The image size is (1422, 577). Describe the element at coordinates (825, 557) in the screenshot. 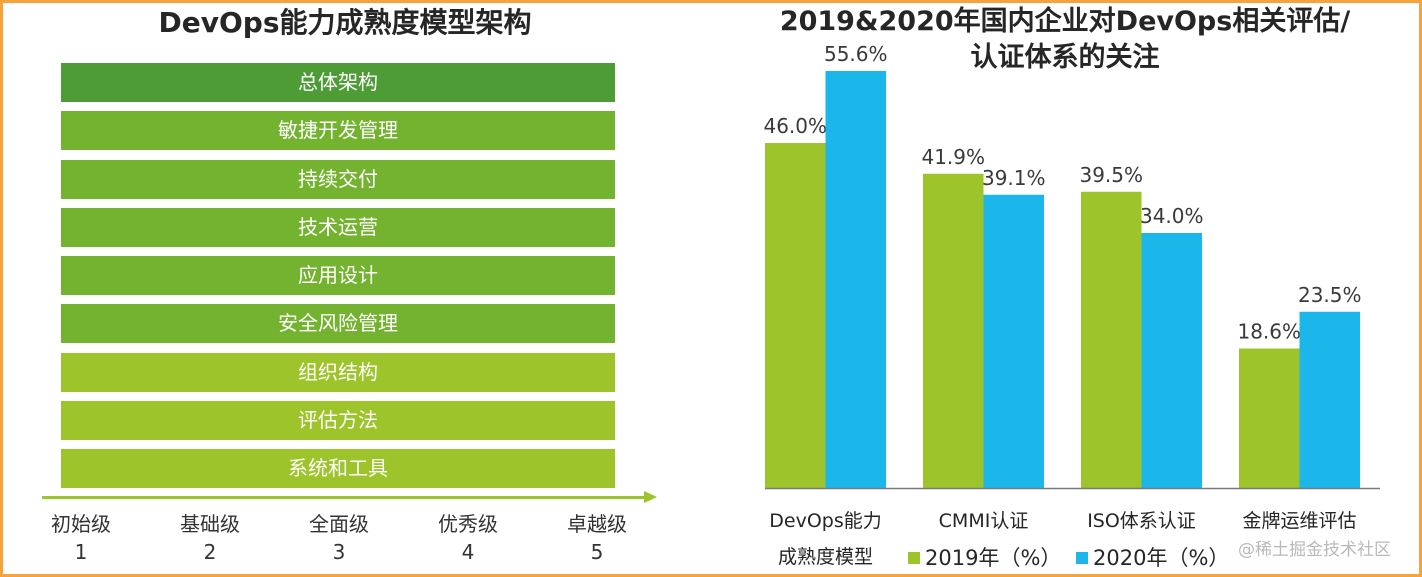

I see `x-tick-label-line: 成熟度模型` at that location.